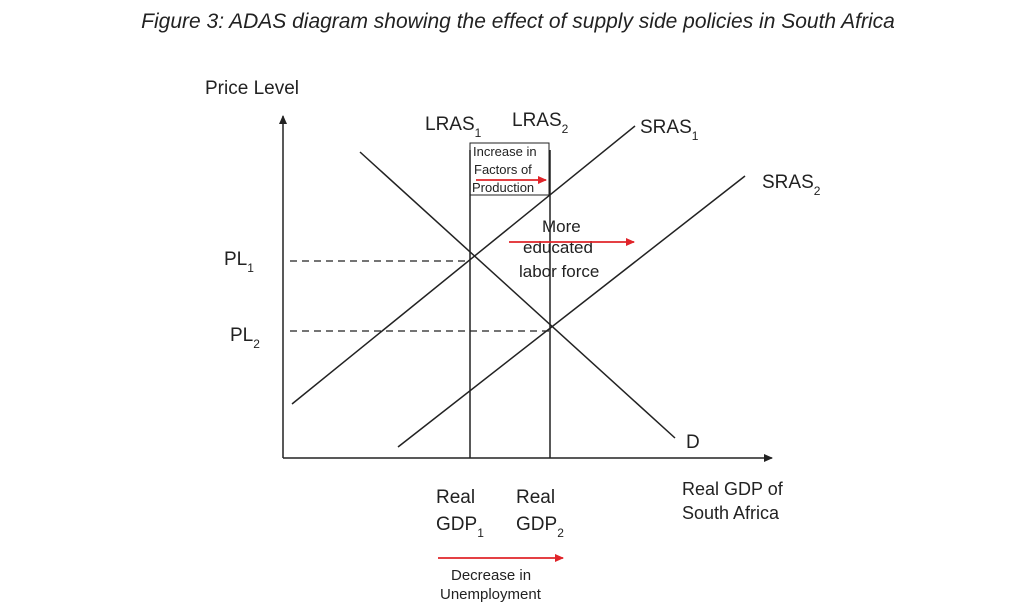 The width and height of the screenshot is (1036, 609). What do you see at coordinates (491, 575) in the screenshot?
I see `unemployment-line1: Decrease in` at bounding box center [491, 575].